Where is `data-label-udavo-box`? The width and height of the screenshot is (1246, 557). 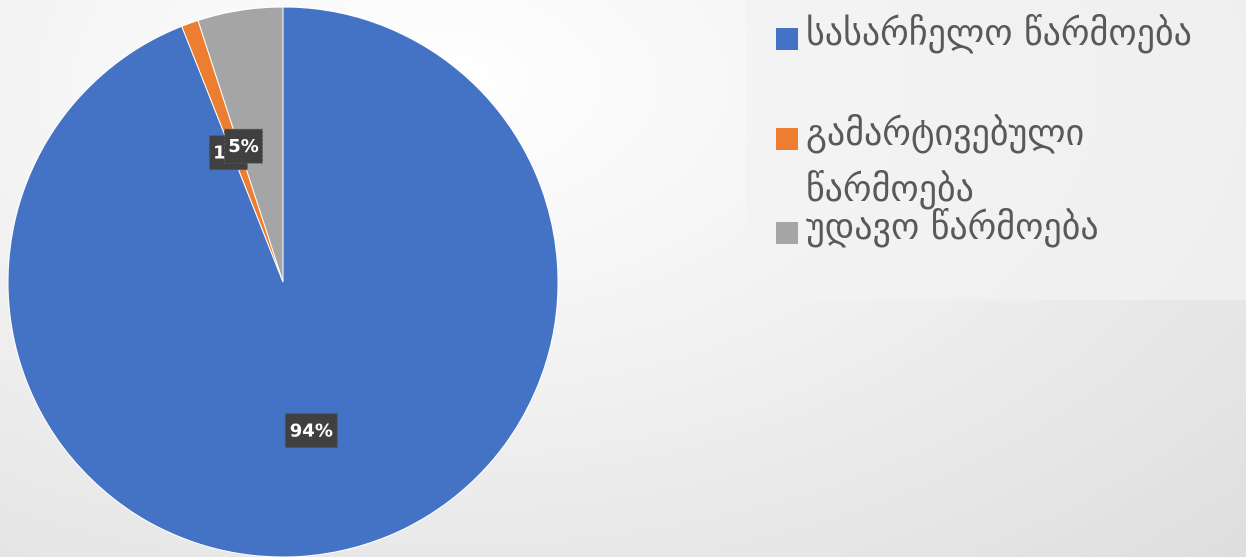 data-label-udavo-box is located at coordinates (243, 146).